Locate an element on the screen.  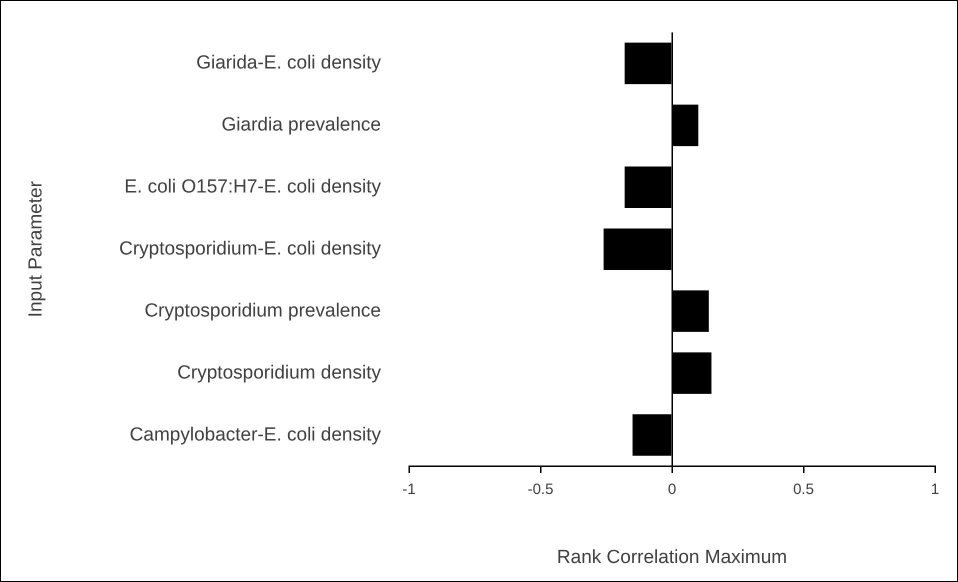
y-axis-title: Input Parameter is located at coordinates (36, 249).